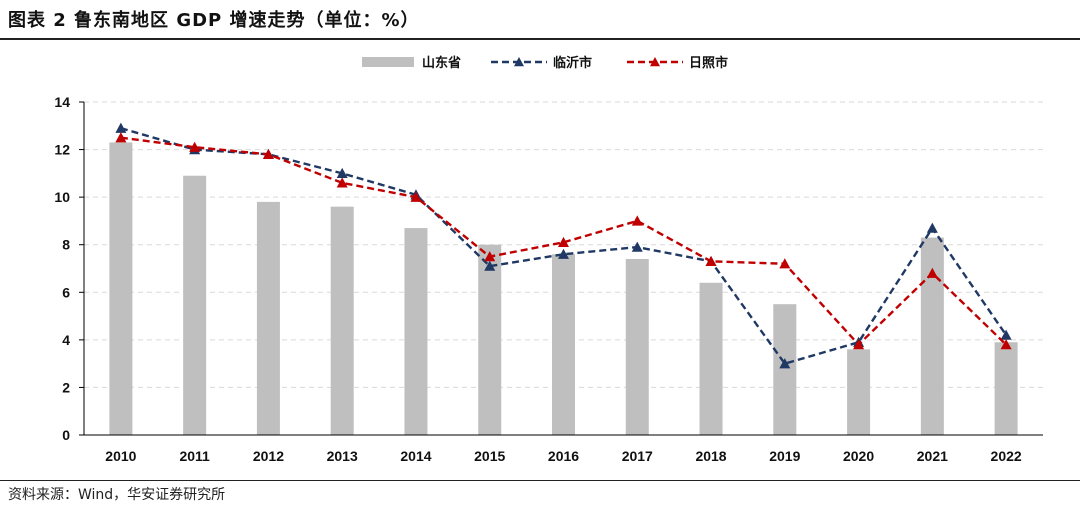  I want to click on marker-日照市-2017, so click(637, 220).